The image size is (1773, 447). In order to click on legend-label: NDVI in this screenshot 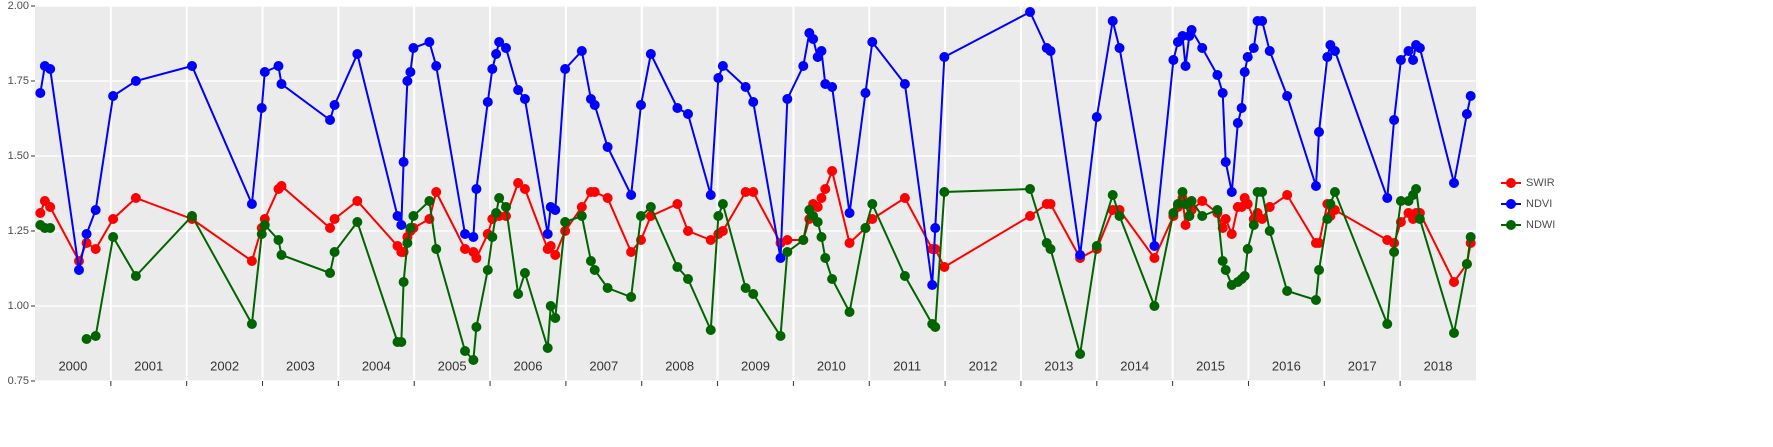, I will do `click(1539, 204)`.